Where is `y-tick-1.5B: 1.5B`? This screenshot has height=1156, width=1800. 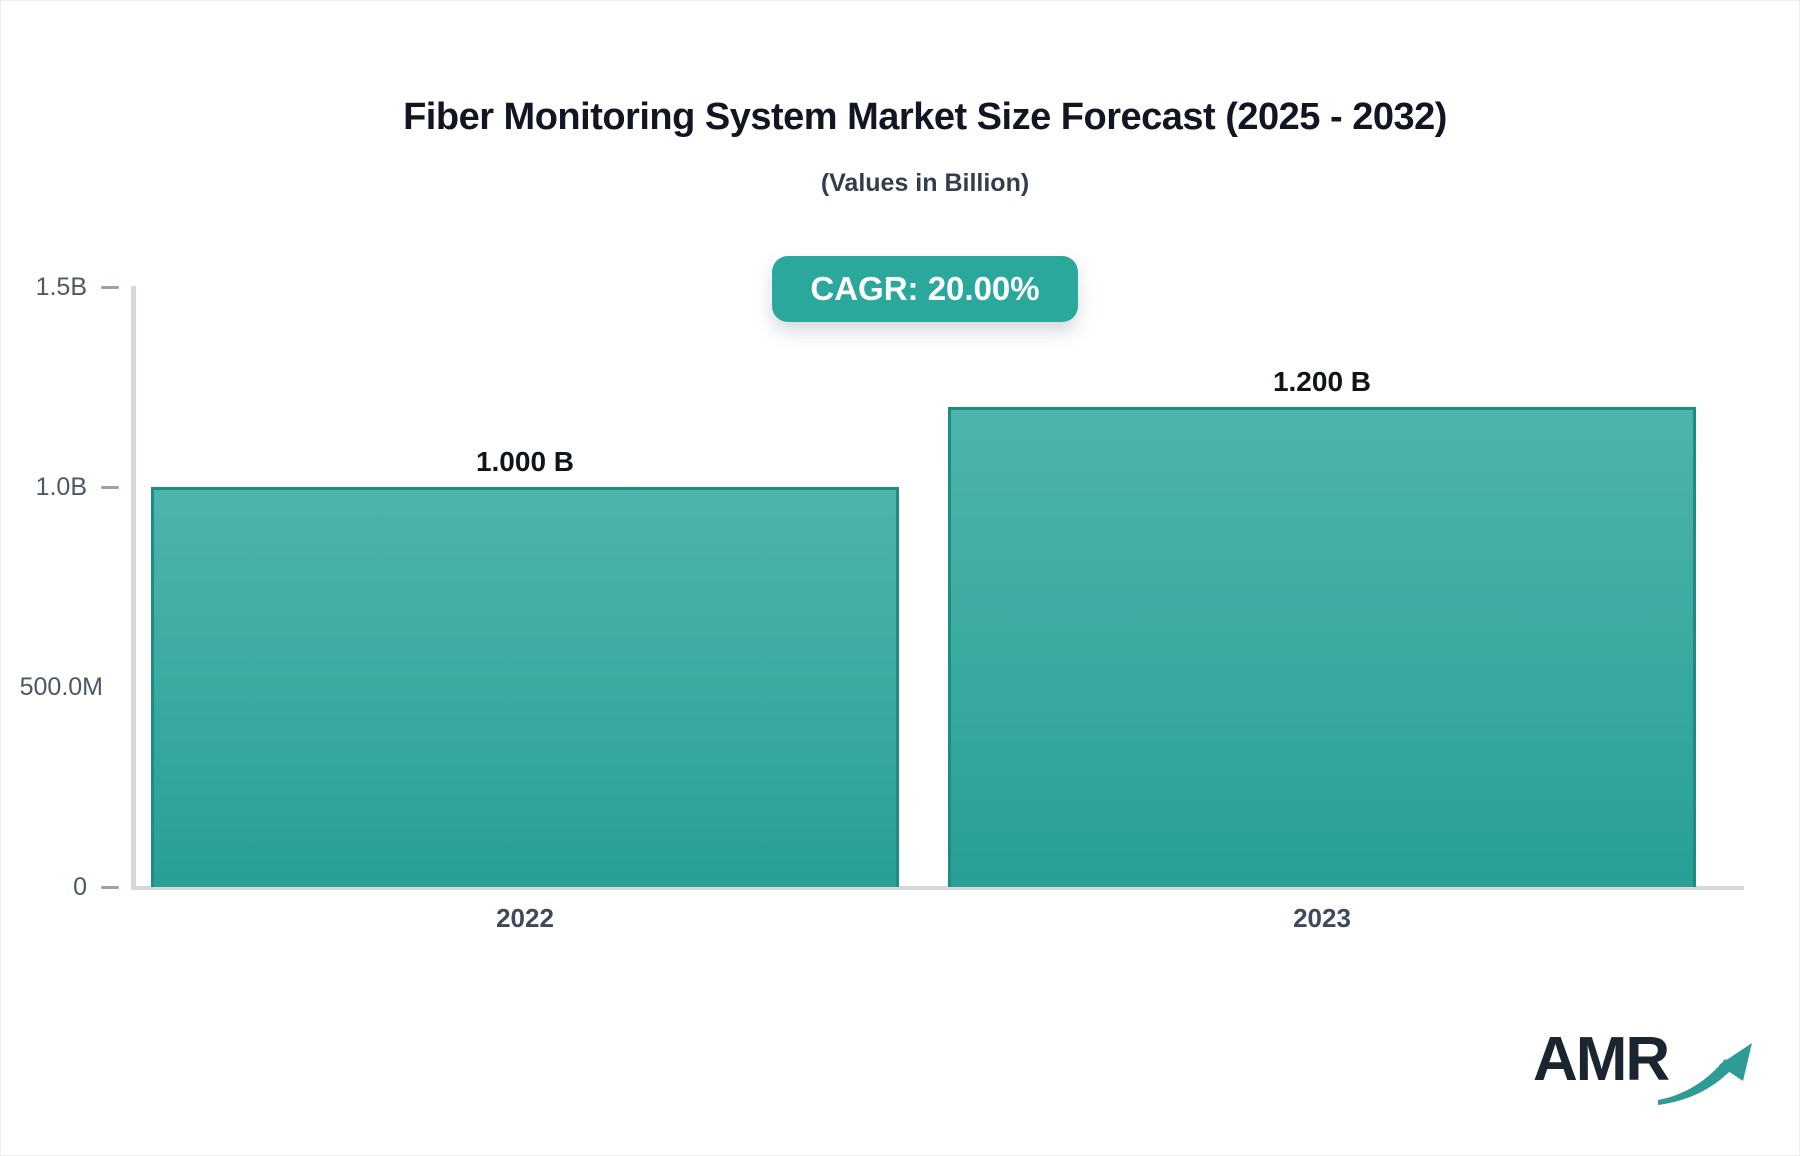 y-tick-1.5B: 1.5B is located at coordinates (60, 287).